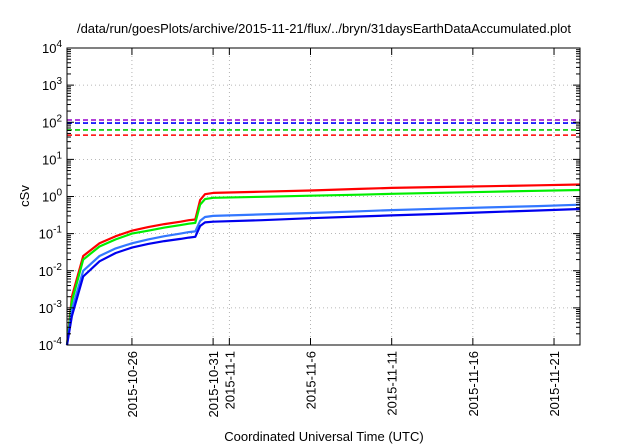 The height and width of the screenshot is (448, 640). Describe the element at coordinates (51, 307) in the screenshot. I see `y-tick-label: 10⁻³` at that location.